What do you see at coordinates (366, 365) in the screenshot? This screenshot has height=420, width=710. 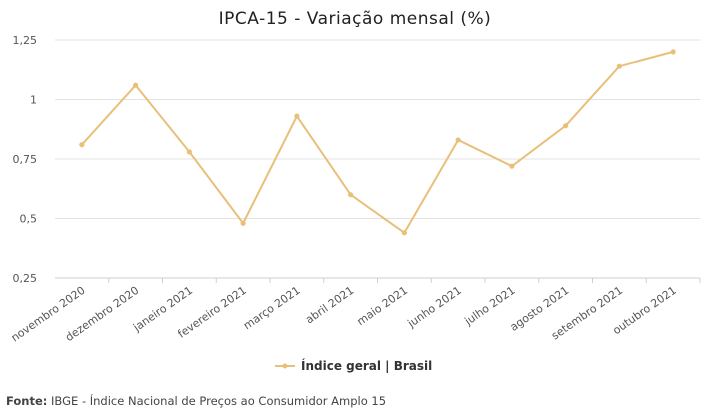 I see `legend-label: Índice geral | Brasil` at bounding box center [366, 365].